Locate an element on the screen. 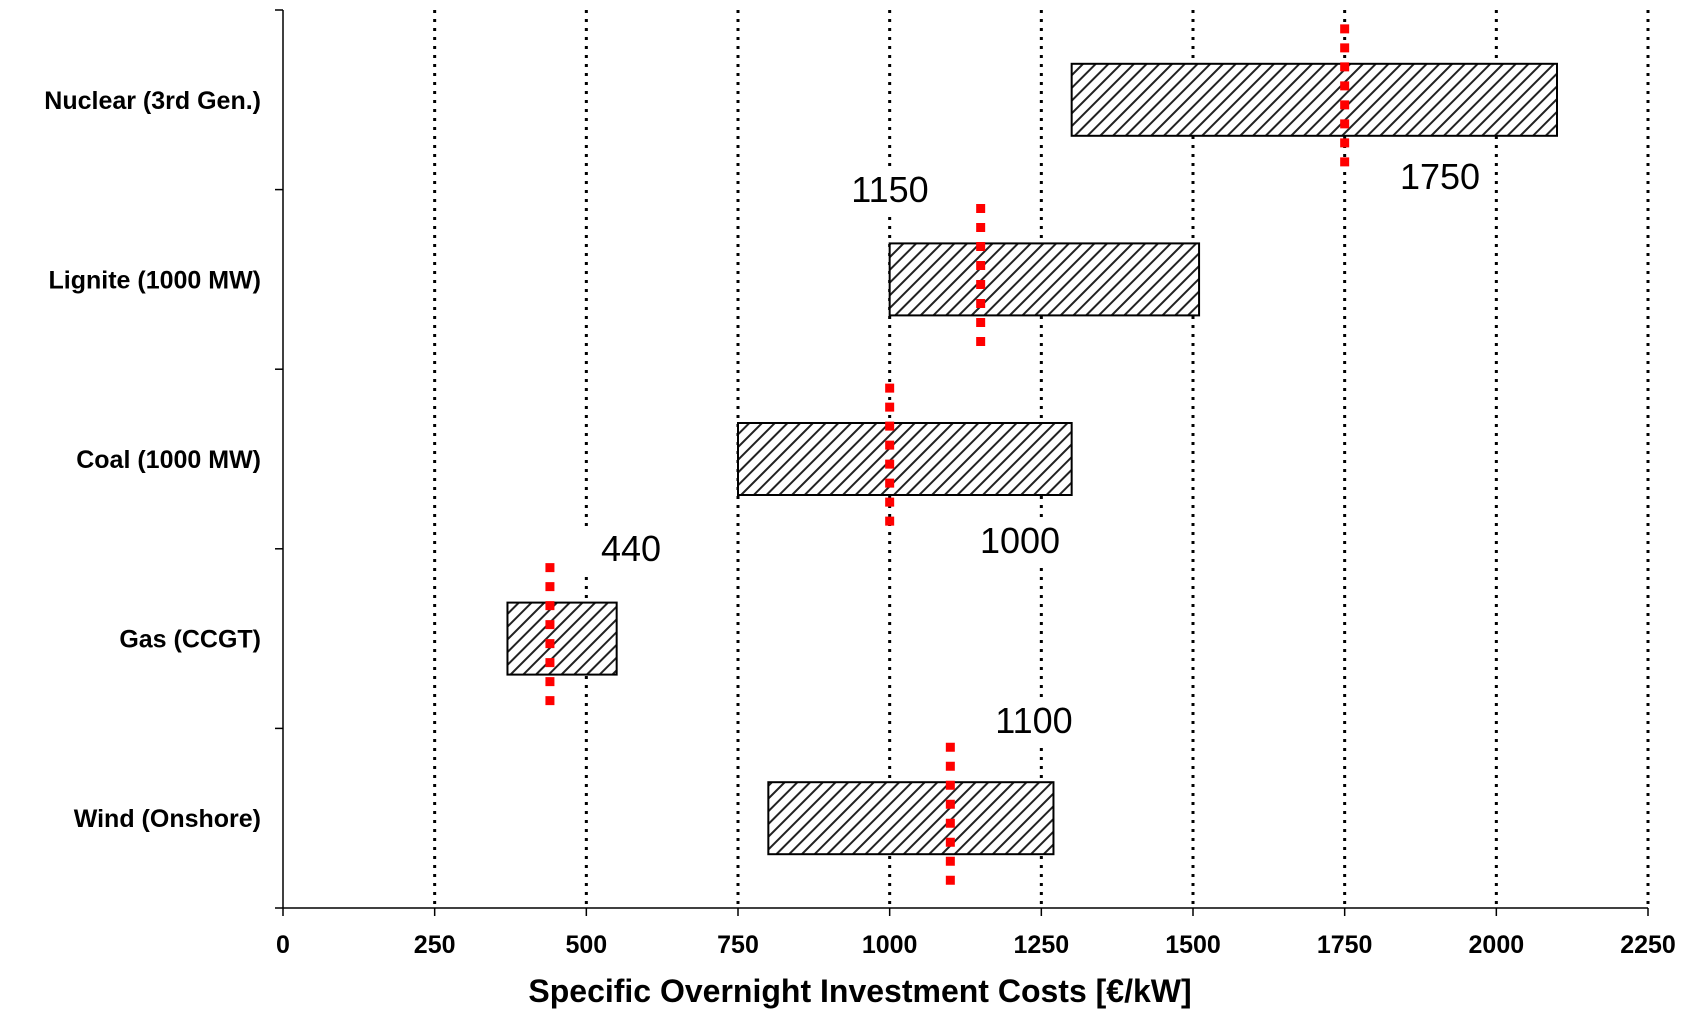 This screenshot has width=1681, height=1023. annotation-label: 1000 is located at coordinates (1020, 540).